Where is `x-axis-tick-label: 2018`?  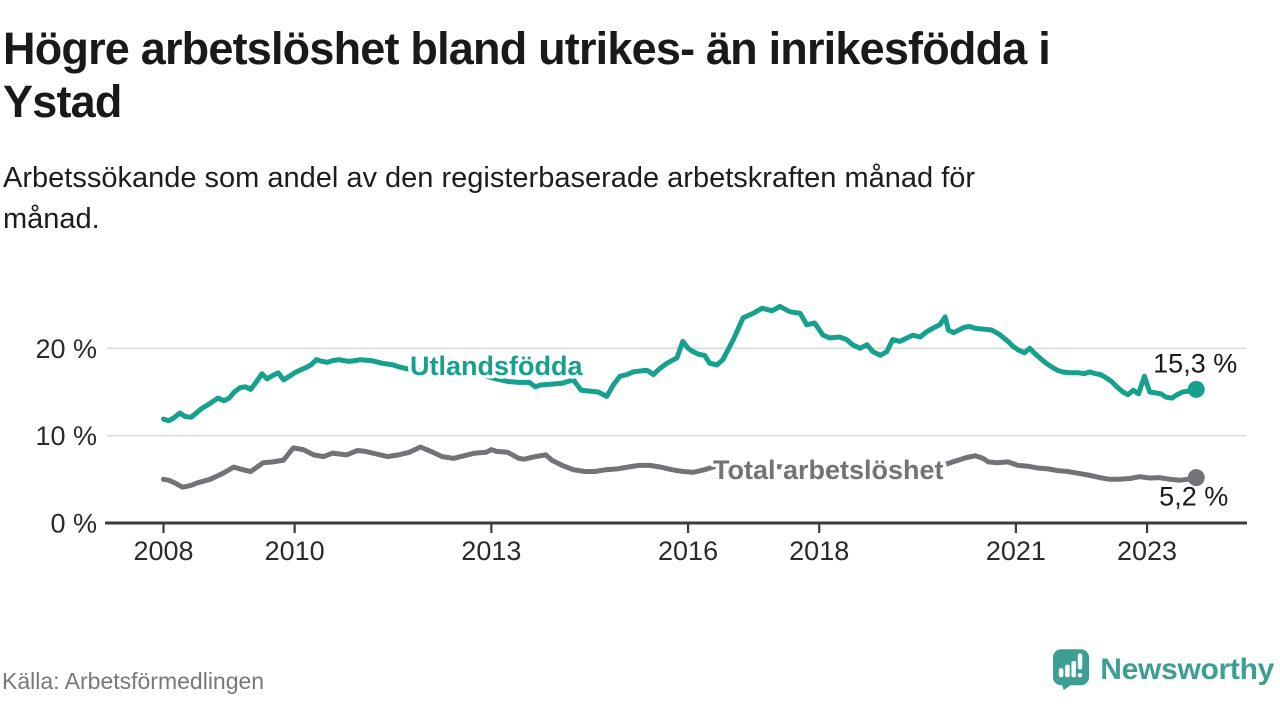
x-axis-tick-label: 2018 is located at coordinates (819, 551).